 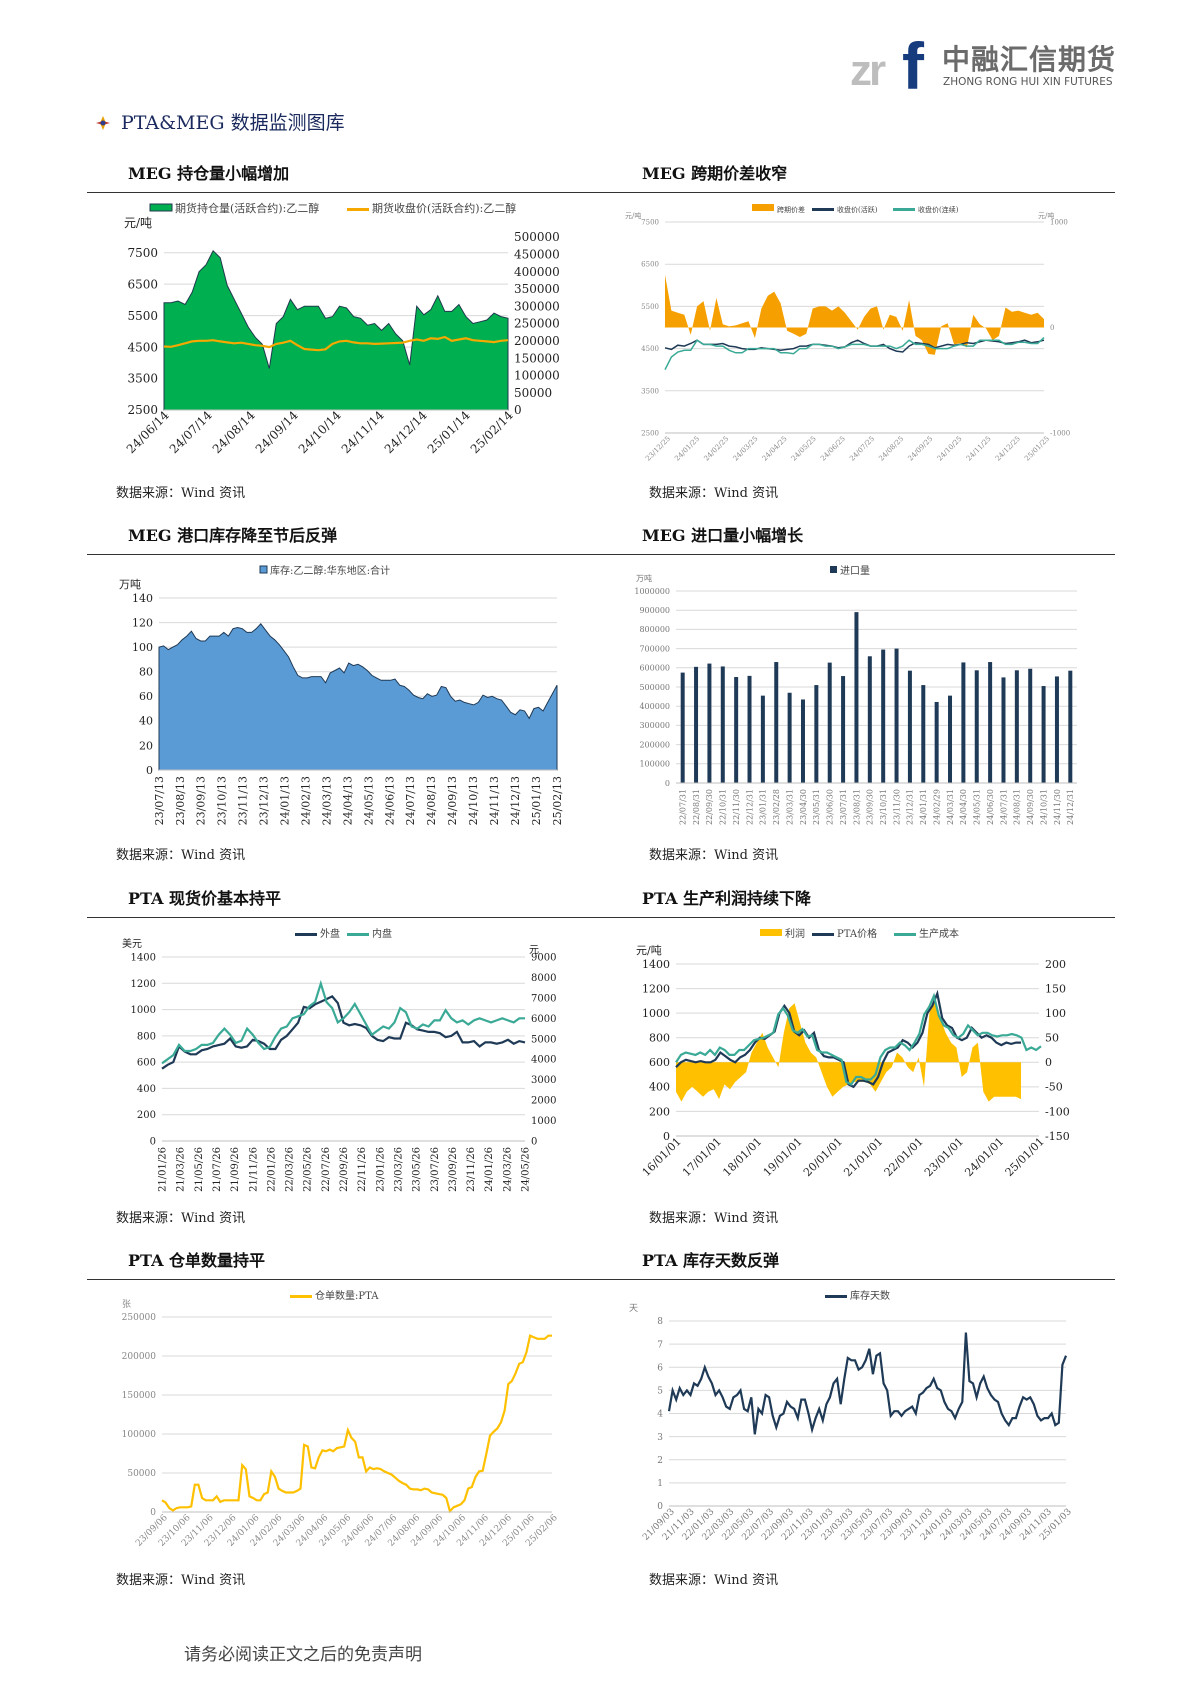 I want to click on section-heading: PTA&MEG 数据监测图库, so click(x=220, y=121).